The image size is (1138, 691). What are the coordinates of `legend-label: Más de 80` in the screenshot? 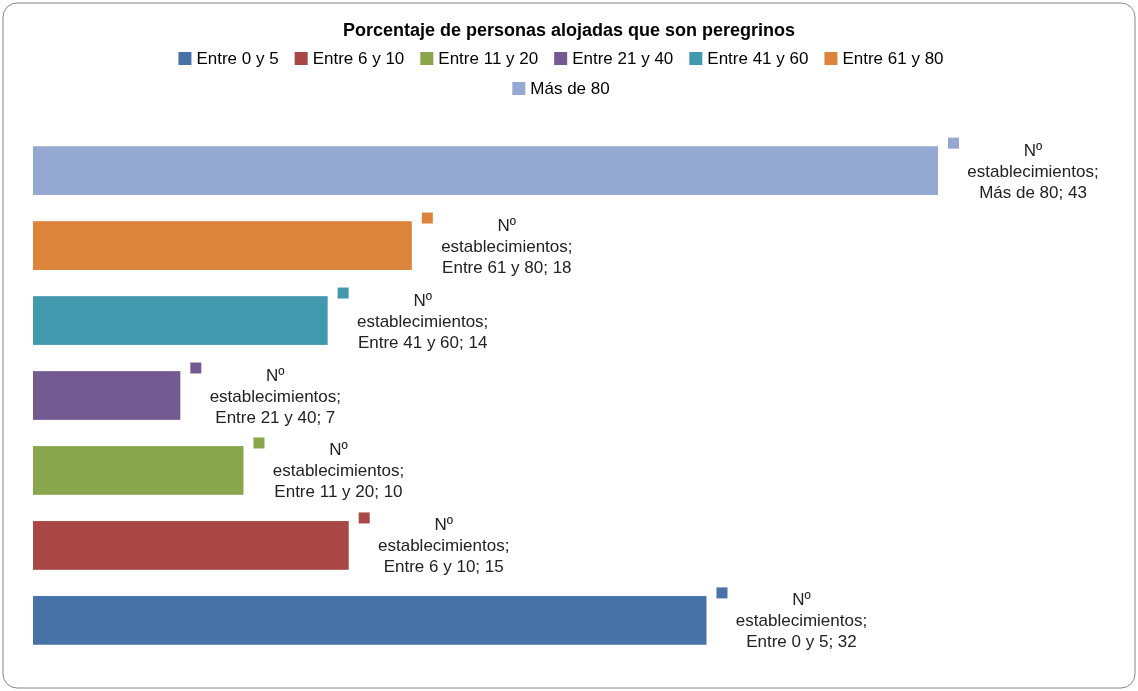 It's located at (570, 88).